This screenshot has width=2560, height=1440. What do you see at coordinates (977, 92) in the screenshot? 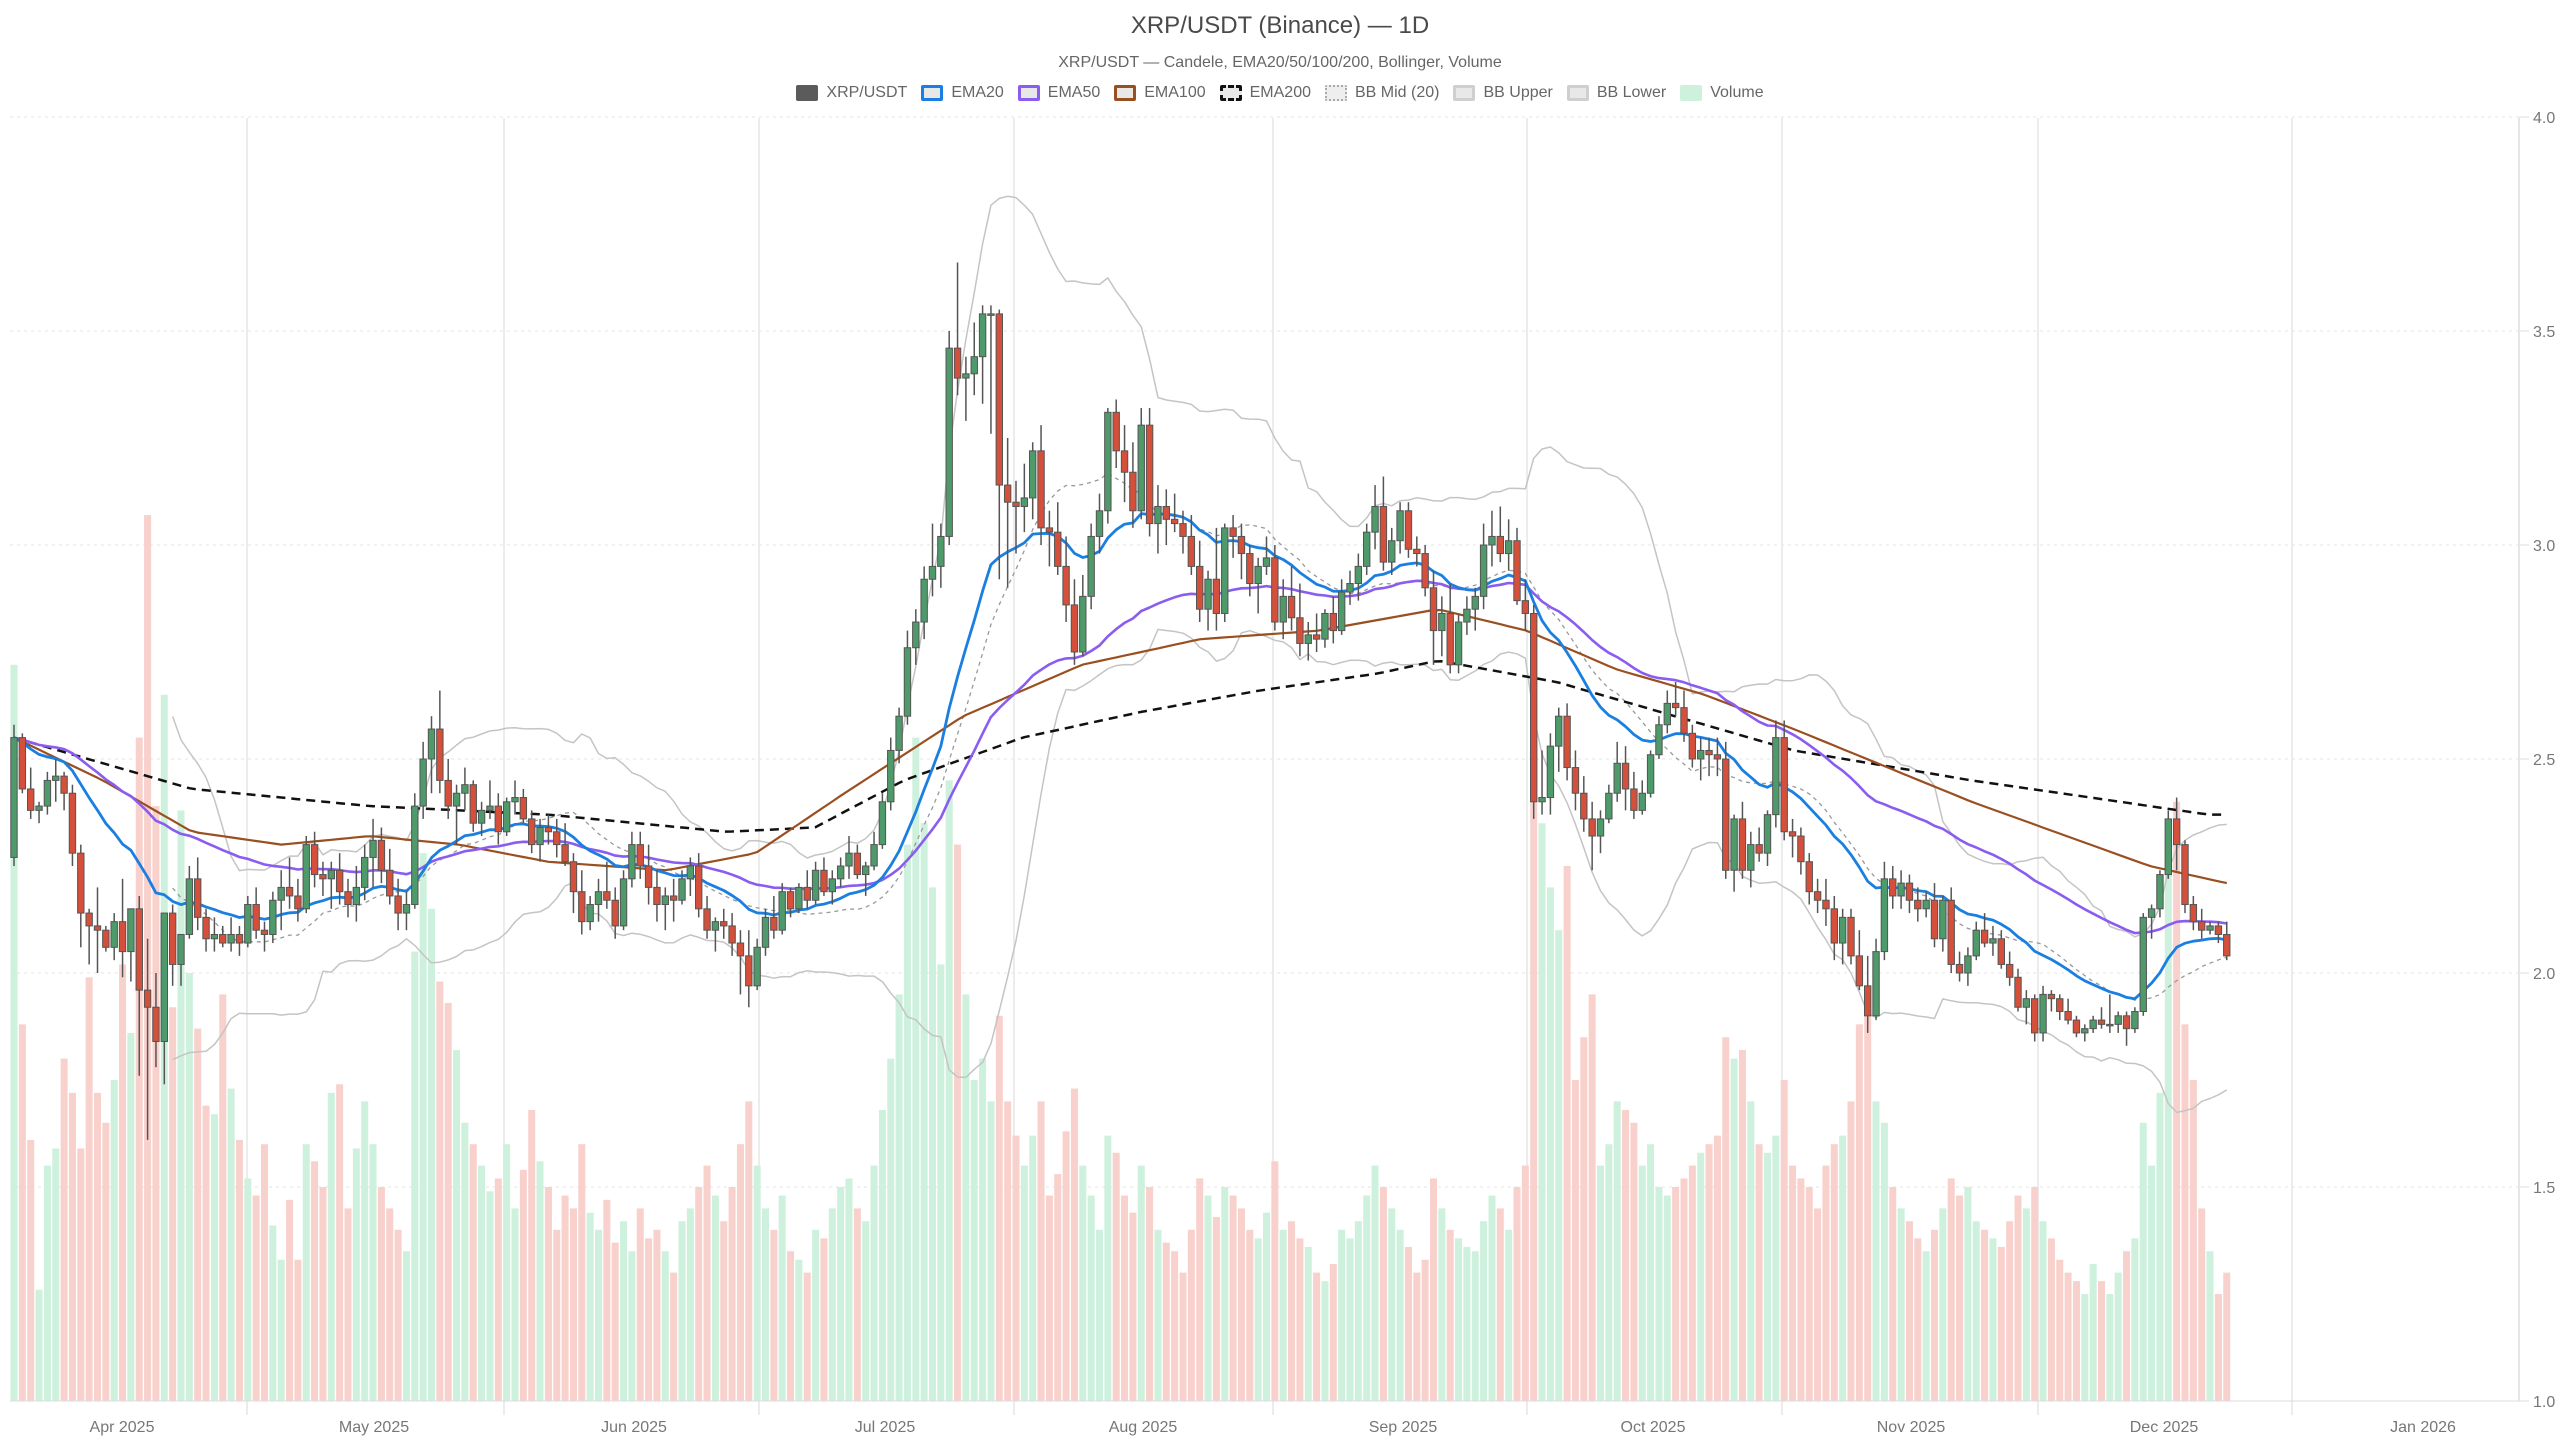
I see `legend-label: EMA20` at bounding box center [977, 92].